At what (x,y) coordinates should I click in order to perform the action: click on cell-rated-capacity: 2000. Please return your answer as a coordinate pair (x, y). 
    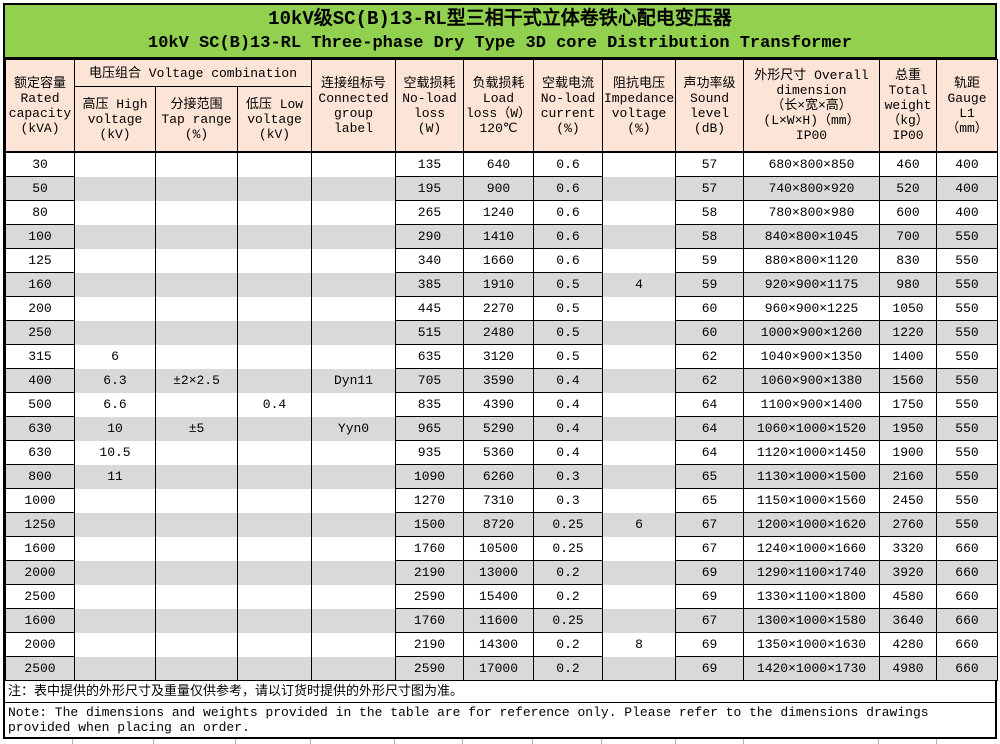
    Looking at the image, I should click on (40, 572).